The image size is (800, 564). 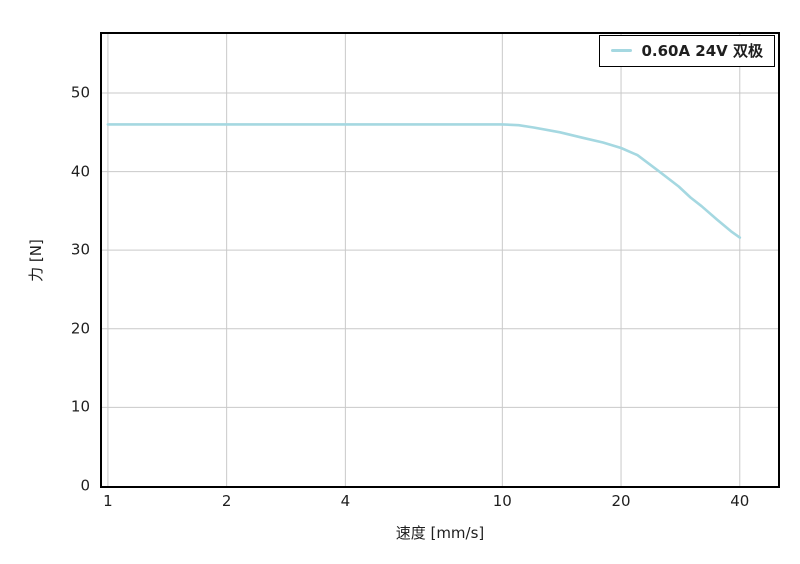 I want to click on y-tick-label: 10, so click(x=80, y=406).